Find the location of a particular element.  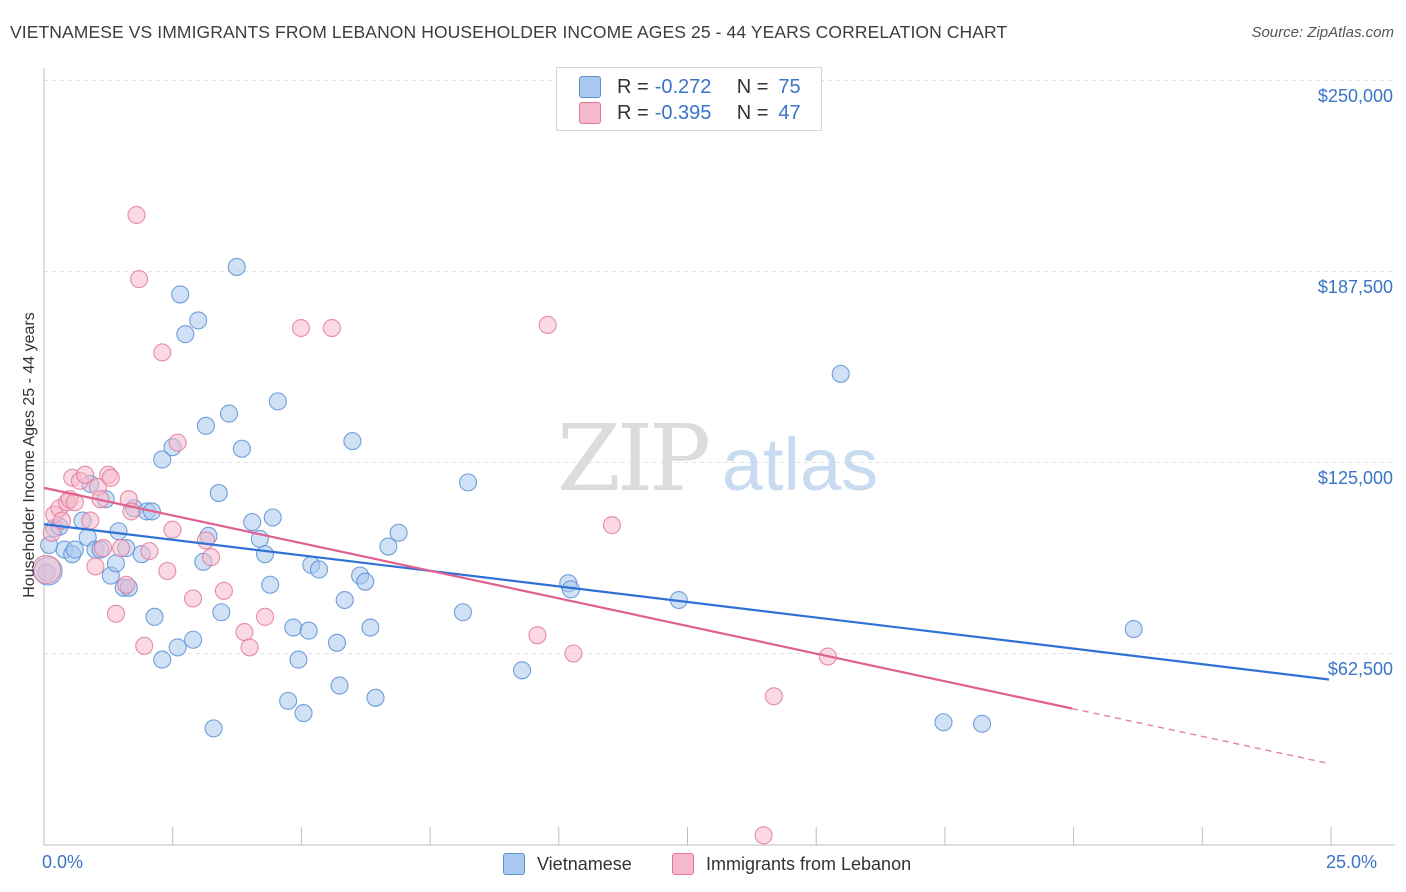

legend-label: Immigrants from Lebanon is located at coordinates (809, 863).